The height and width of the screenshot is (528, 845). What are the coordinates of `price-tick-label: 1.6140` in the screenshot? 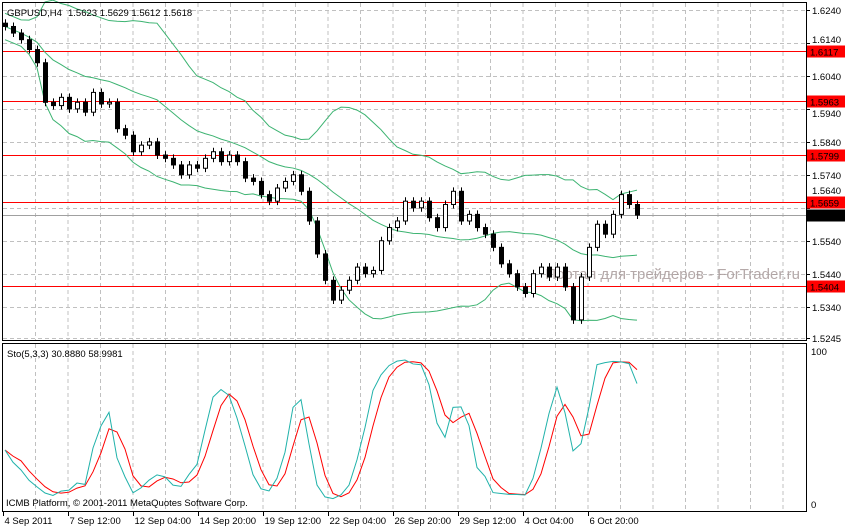 It's located at (826, 40).